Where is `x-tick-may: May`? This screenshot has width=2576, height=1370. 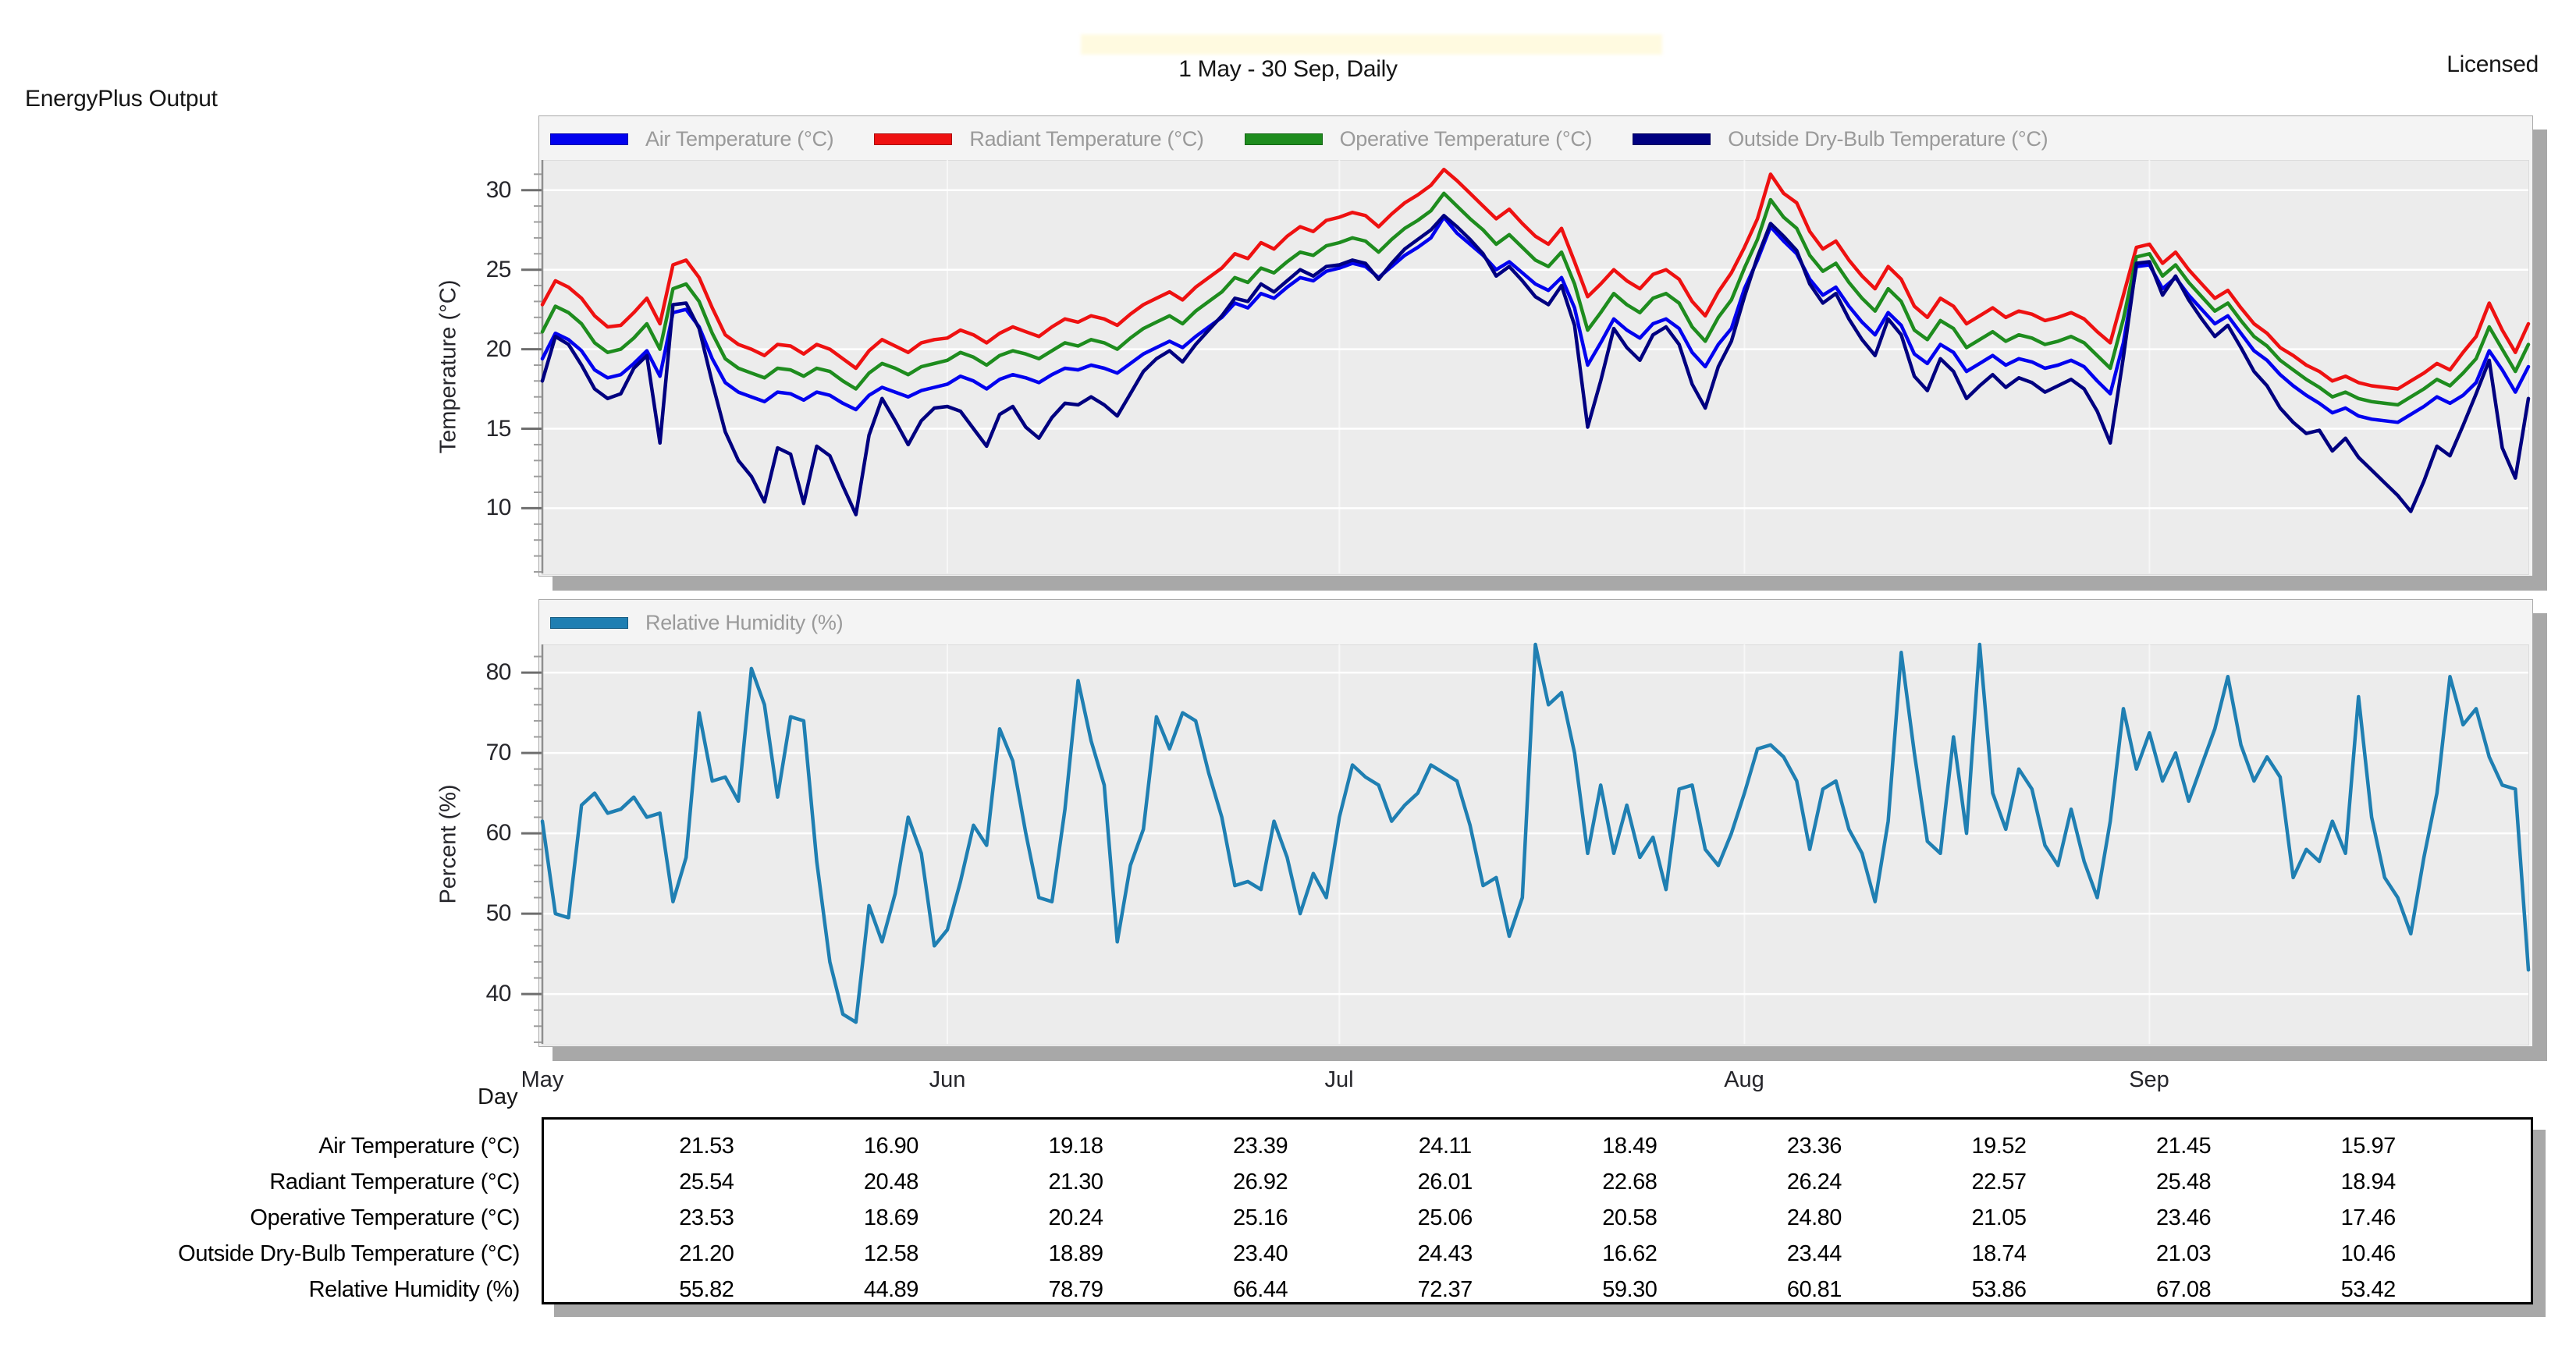 x-tick-may: May is located at coordinates (542, 1079).